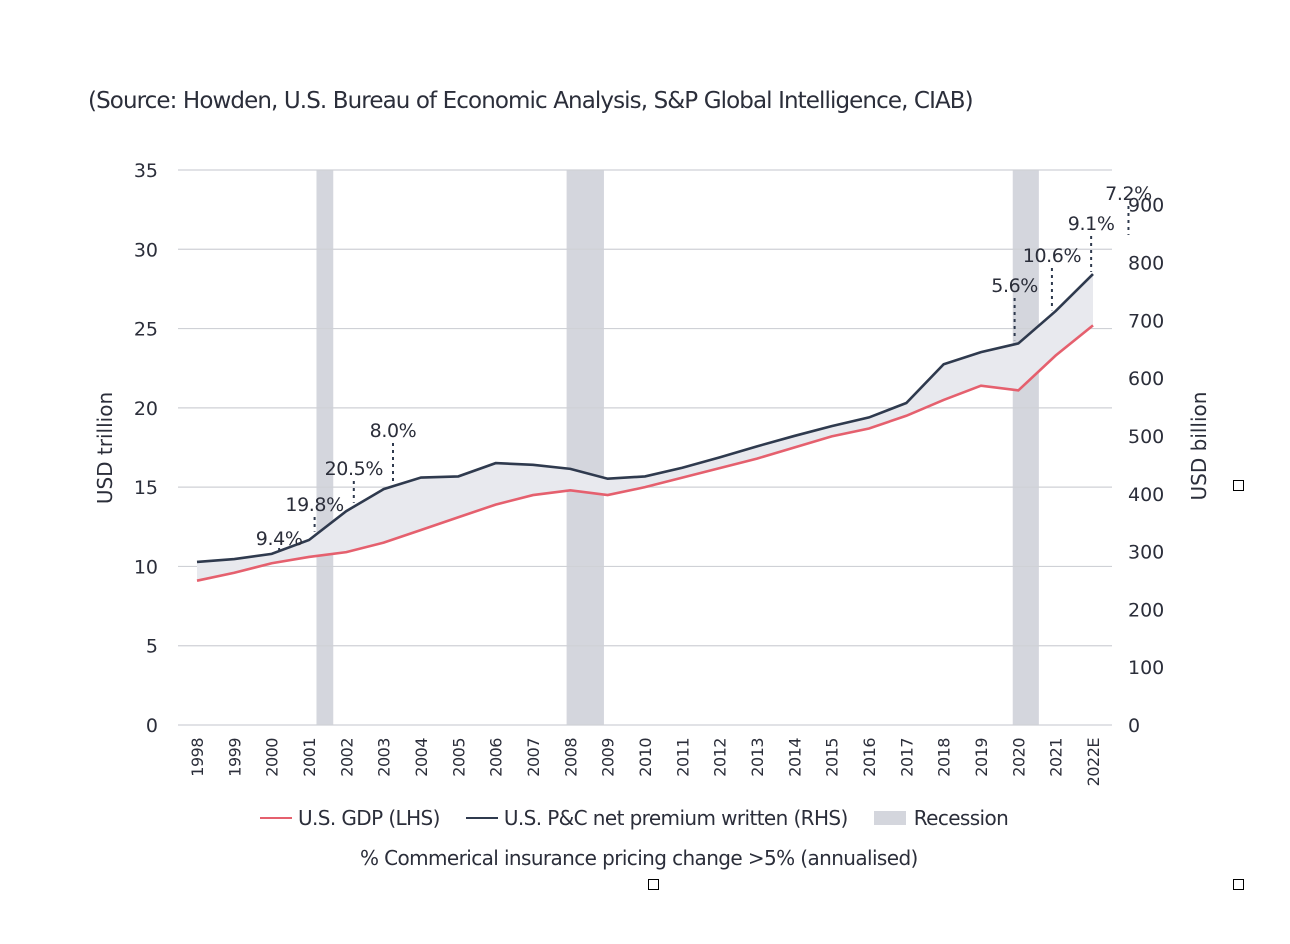 The image size is (1290, 944). Describe the element at coordinates (369, 818) in the screenshot. I see `legend-label-gdp: U.S. GDP (LHS)` at that location.